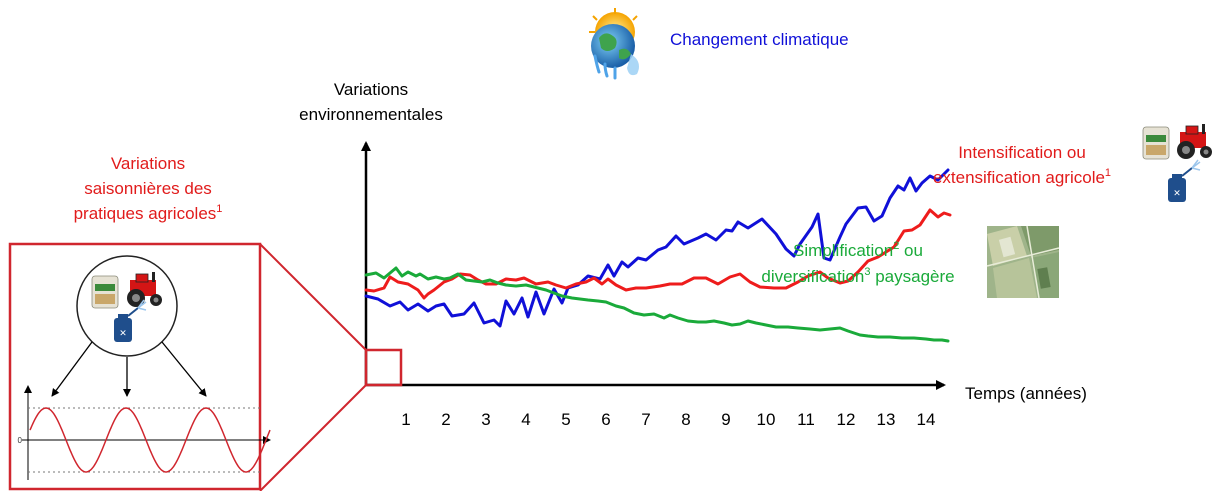 The image size is (1222, 491). Describe the element at coordinates (1022, 152) in the screenshot. I see `intensification-label-line1: Intensification ou` at that location.